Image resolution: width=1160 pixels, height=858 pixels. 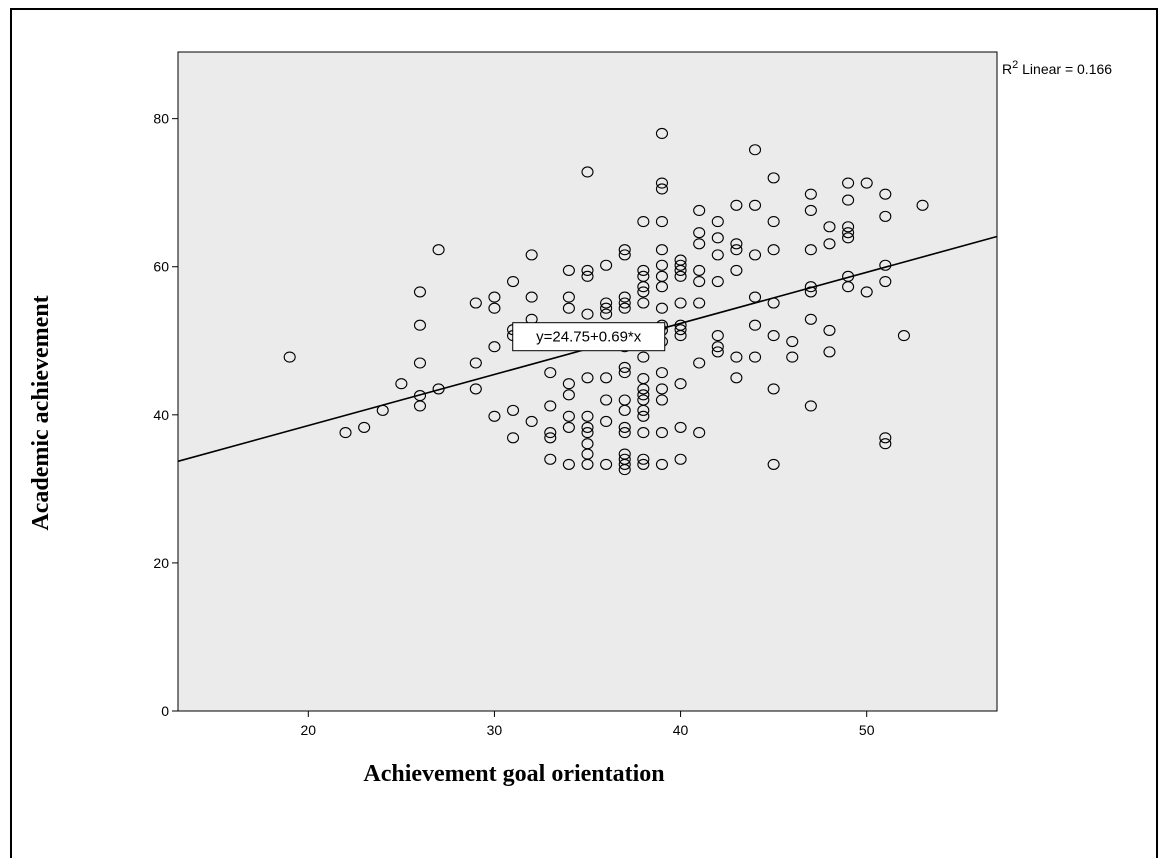 I want to click on x-tick-label: 50, so click(x=867, y=730).